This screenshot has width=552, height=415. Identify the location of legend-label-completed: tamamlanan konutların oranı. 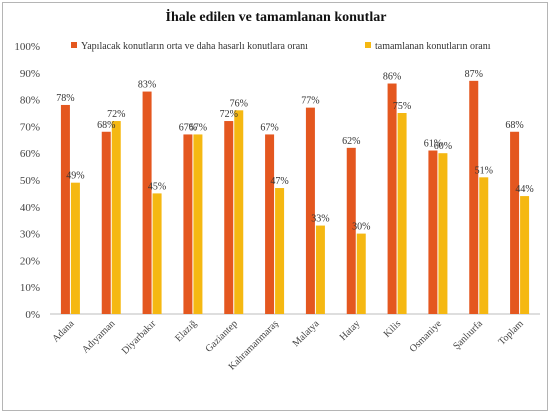
(433, 46).